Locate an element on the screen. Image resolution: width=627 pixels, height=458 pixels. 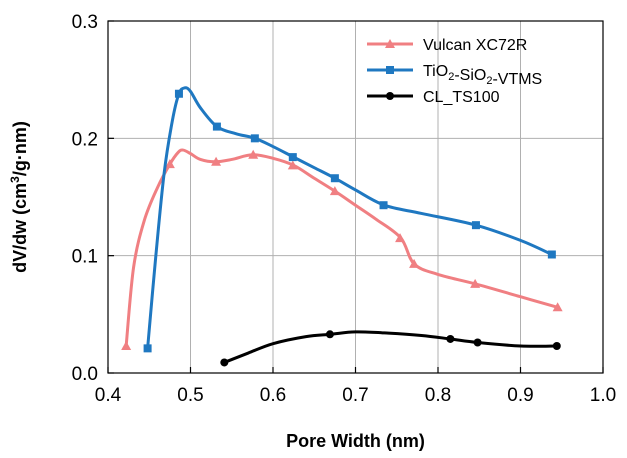
y-axis-title-superscript: 3 is located at coordinates (15, 179).